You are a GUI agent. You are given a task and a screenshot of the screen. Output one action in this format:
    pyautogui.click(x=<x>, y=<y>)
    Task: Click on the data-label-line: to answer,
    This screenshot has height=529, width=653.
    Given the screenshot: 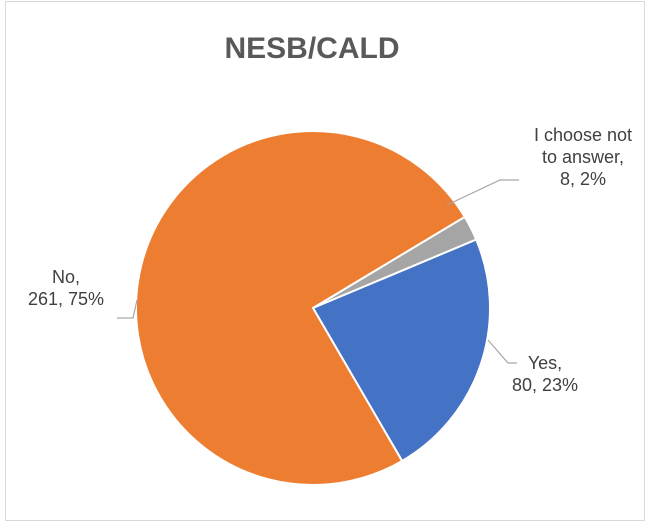 What is the action you would take?
    pyautogui.click(x=583, y=157)
    